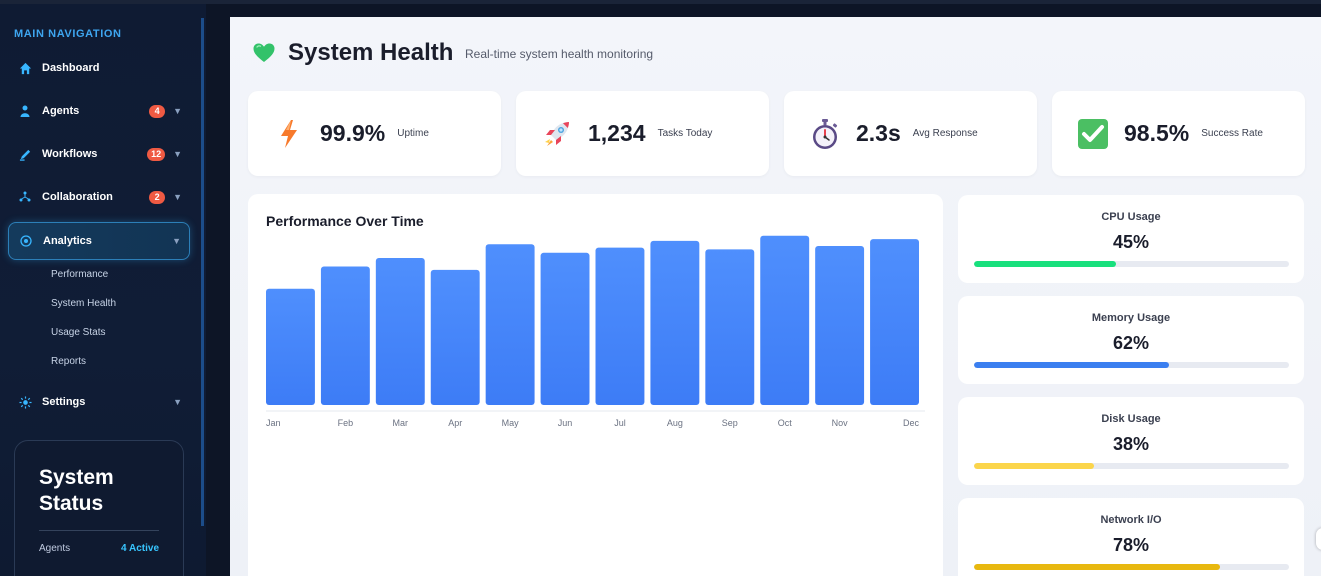 This screenshot has width=1321, height=576. What do you see at coordinates (675, 423) in the screenshot?
I see `x-tick-label: Aug` at bounding box center [675, 423].